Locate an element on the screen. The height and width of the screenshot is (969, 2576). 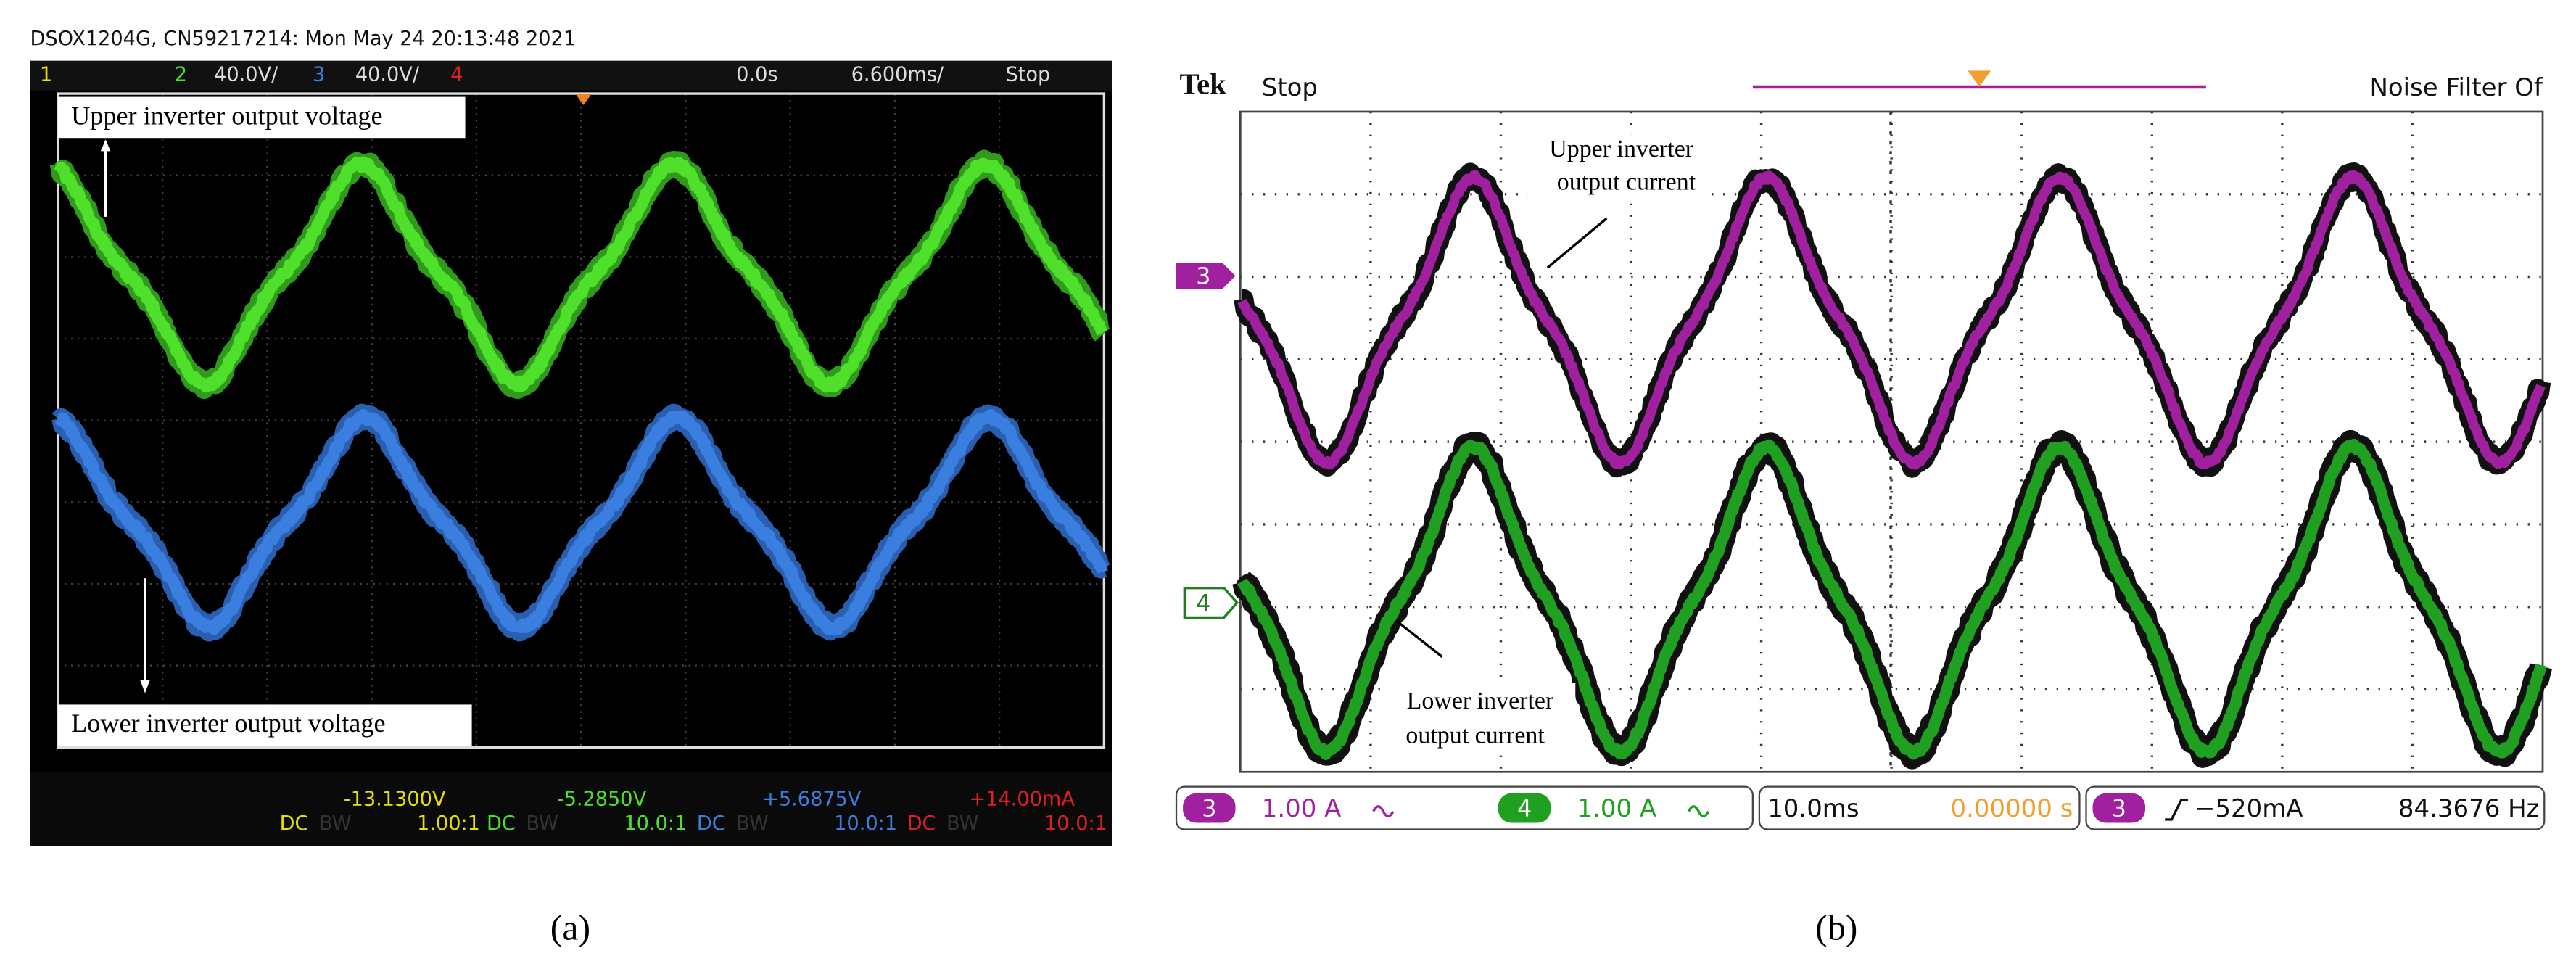
measure-bar is located at coordinates (571, 809).